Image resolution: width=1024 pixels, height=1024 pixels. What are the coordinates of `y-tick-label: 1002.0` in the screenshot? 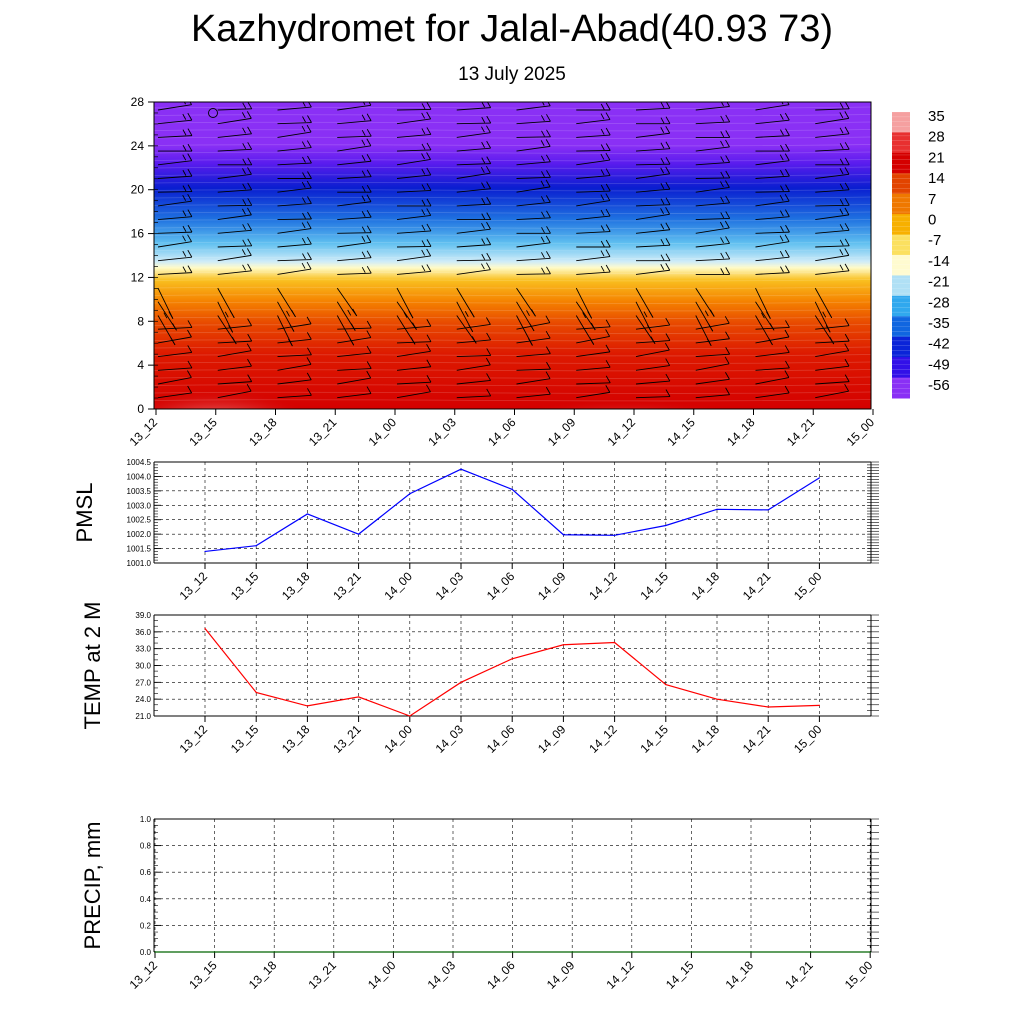 It's located at (139, 534).